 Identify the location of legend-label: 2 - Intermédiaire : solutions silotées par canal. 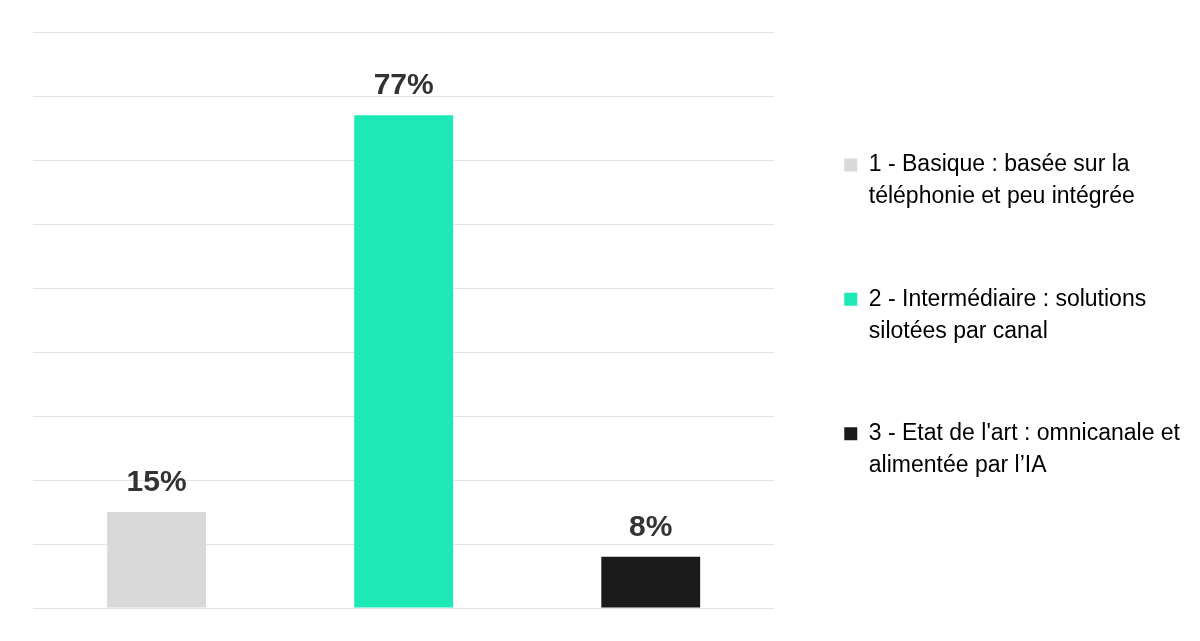
(1007, 313).